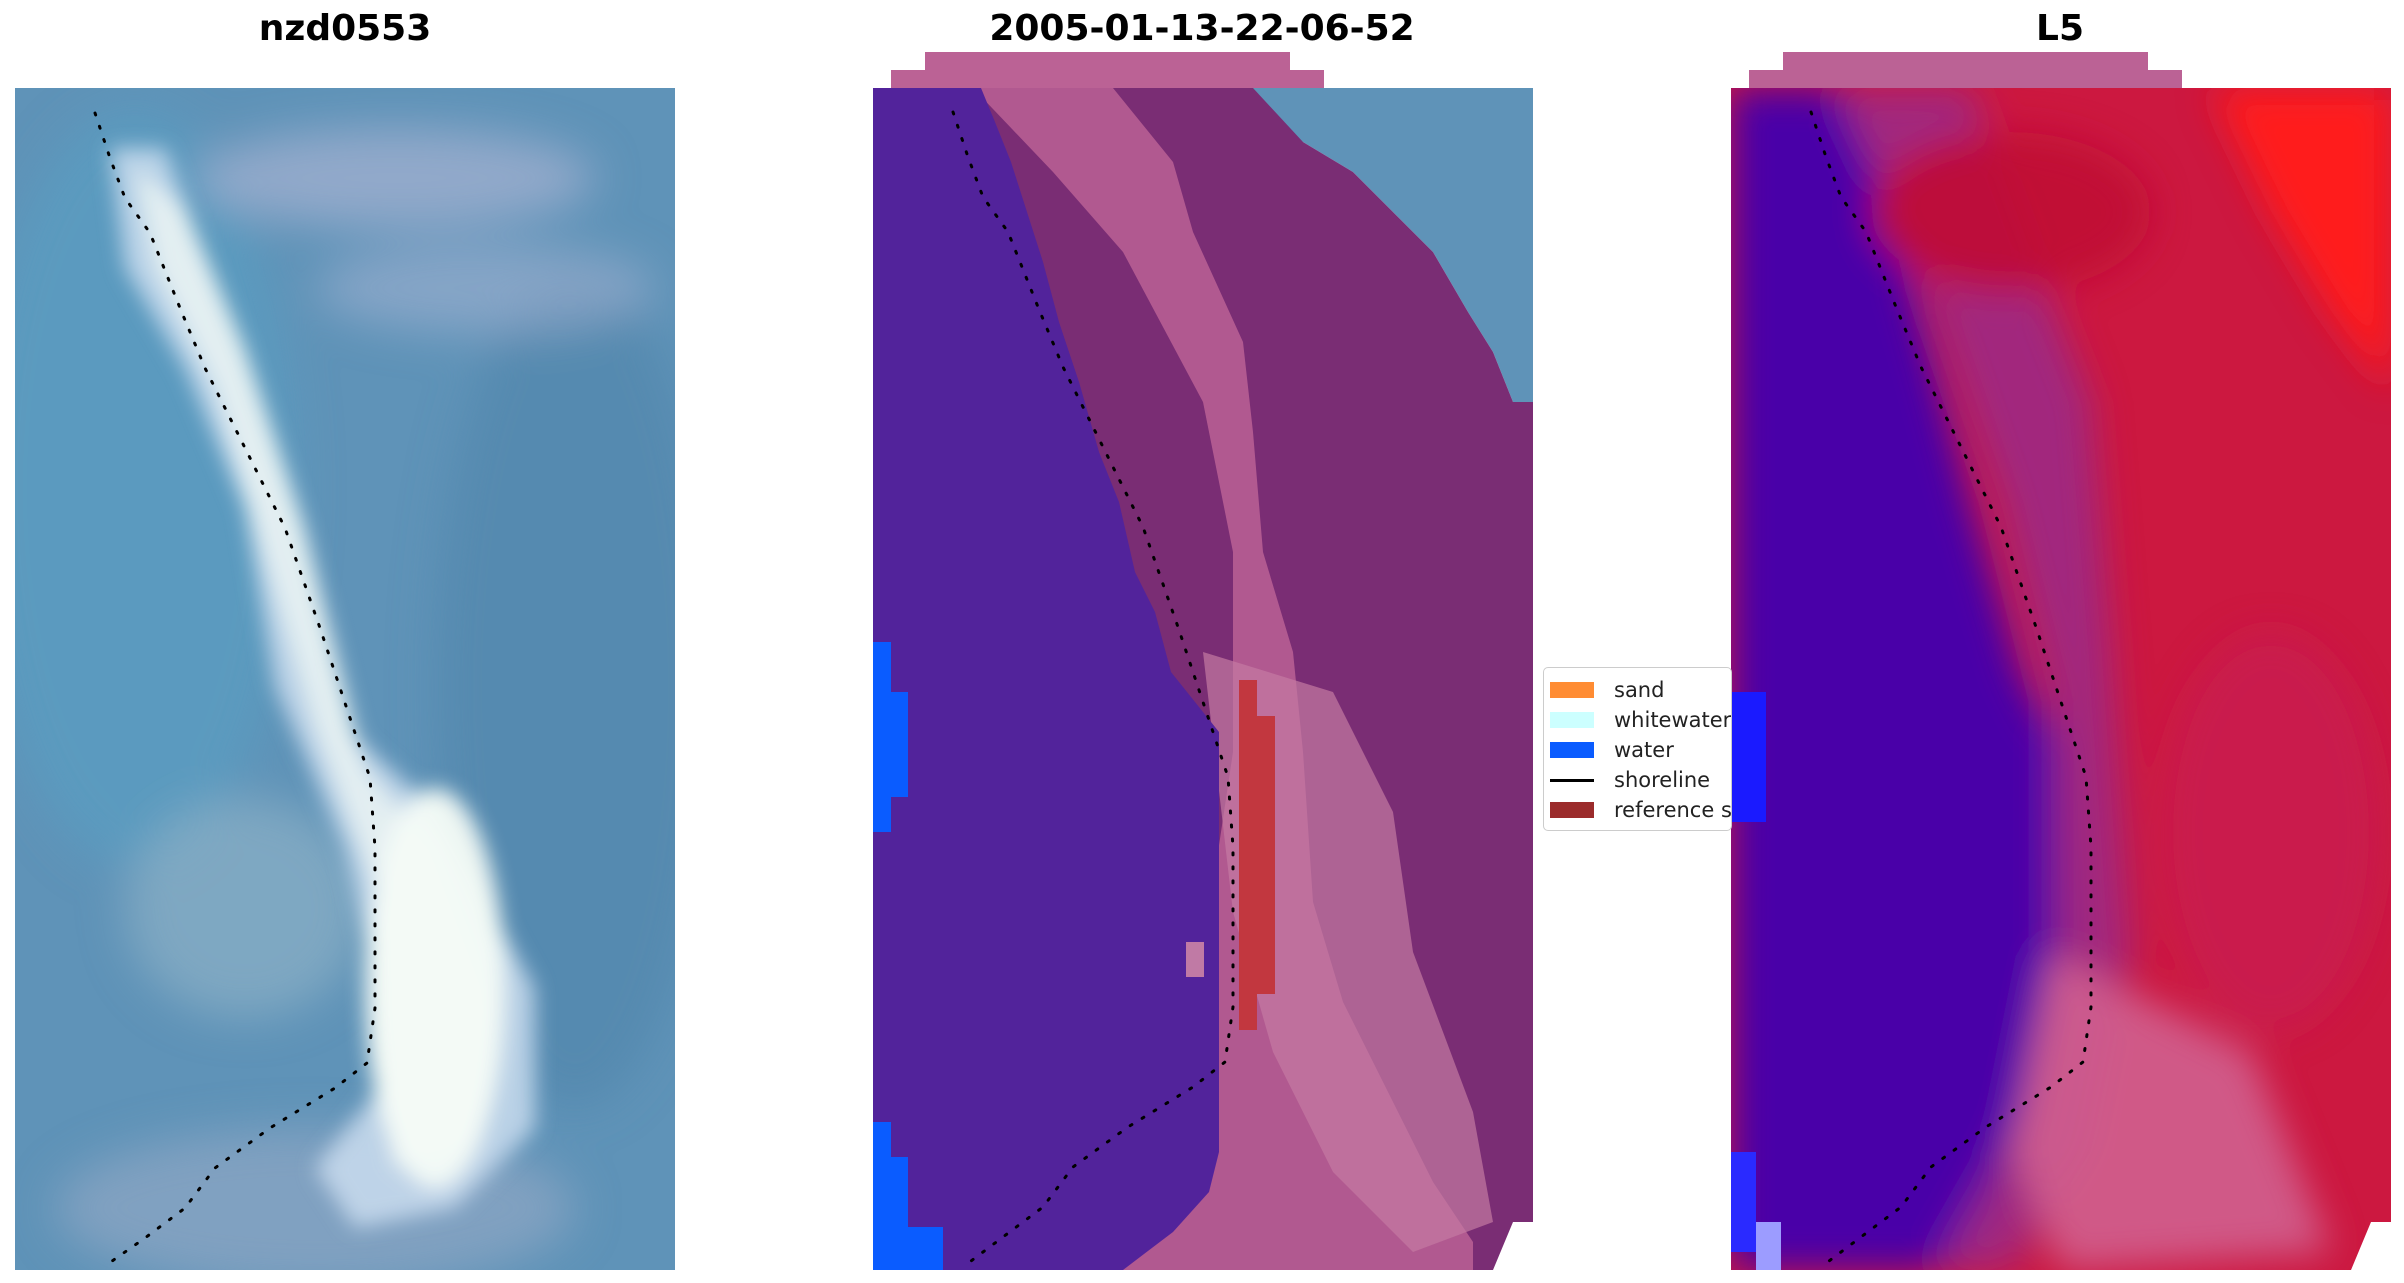  Describe the element at coordinates (1572, 750) in the screenshot. I see `water-swatch` at that location.